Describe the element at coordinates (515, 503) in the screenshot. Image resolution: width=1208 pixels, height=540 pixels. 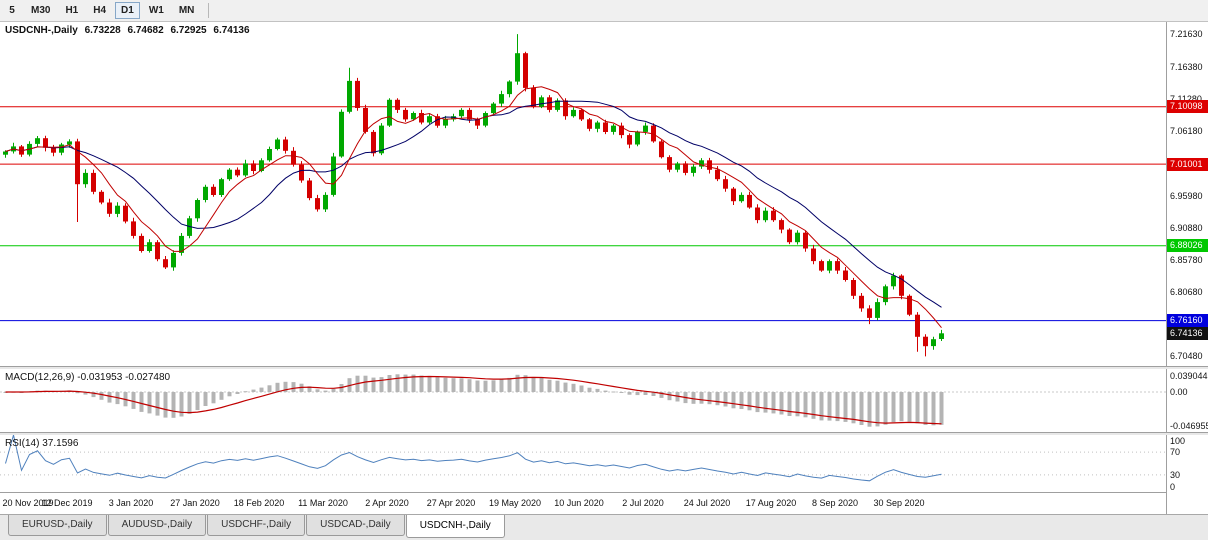
I see `date-label: 19 May 2020` at that location.